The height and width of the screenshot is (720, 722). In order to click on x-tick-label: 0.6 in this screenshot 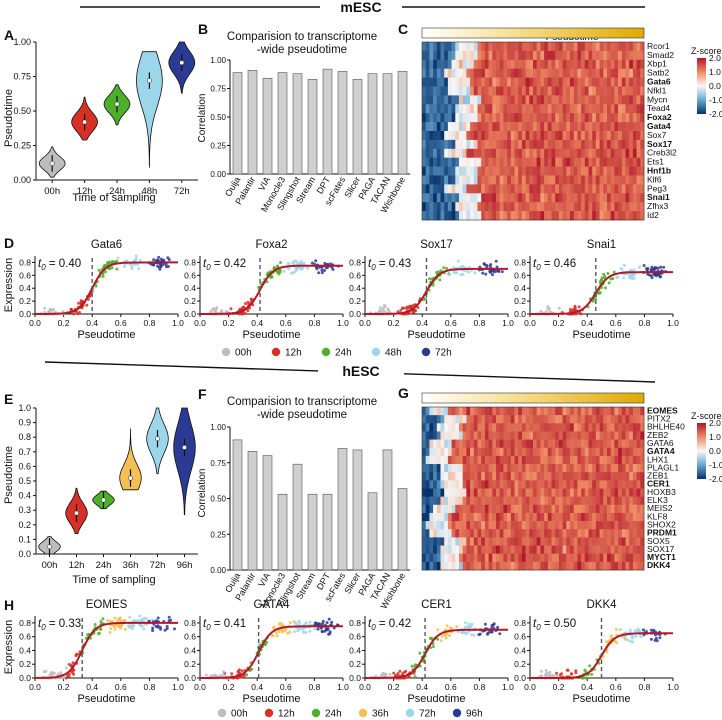, I will do `click(451, 687)`.